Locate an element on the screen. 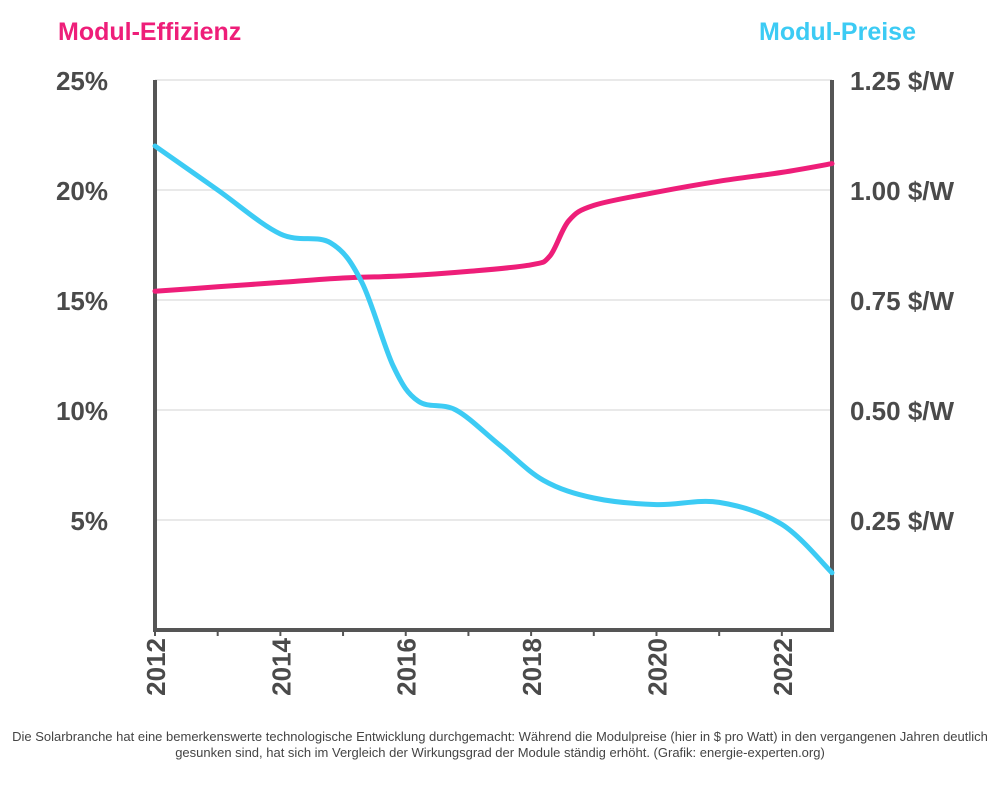 Image resolution: width=1000 pixels, height=786 pixels. right-axis-title: Modul-Preise is located at coordinates (837, 32).